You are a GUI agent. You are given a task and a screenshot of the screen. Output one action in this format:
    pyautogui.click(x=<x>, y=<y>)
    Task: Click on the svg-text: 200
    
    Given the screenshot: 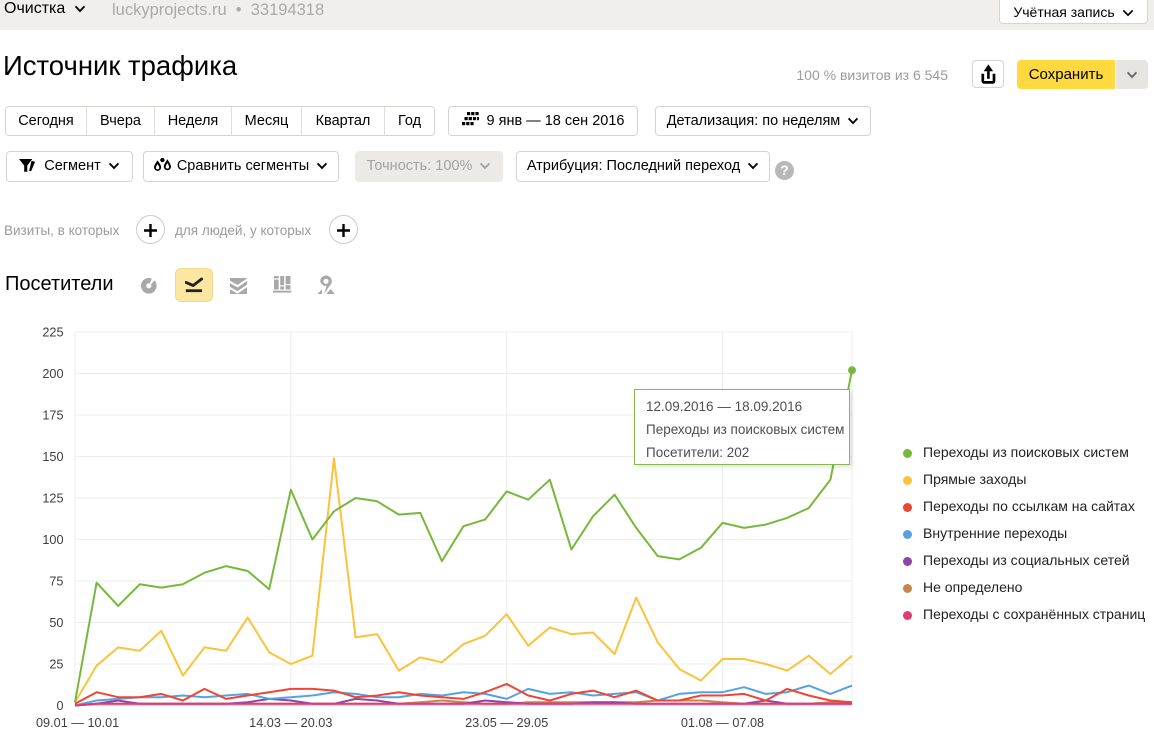 What is the action you would take?
    pyautogui.click(x=52, y=374)
    